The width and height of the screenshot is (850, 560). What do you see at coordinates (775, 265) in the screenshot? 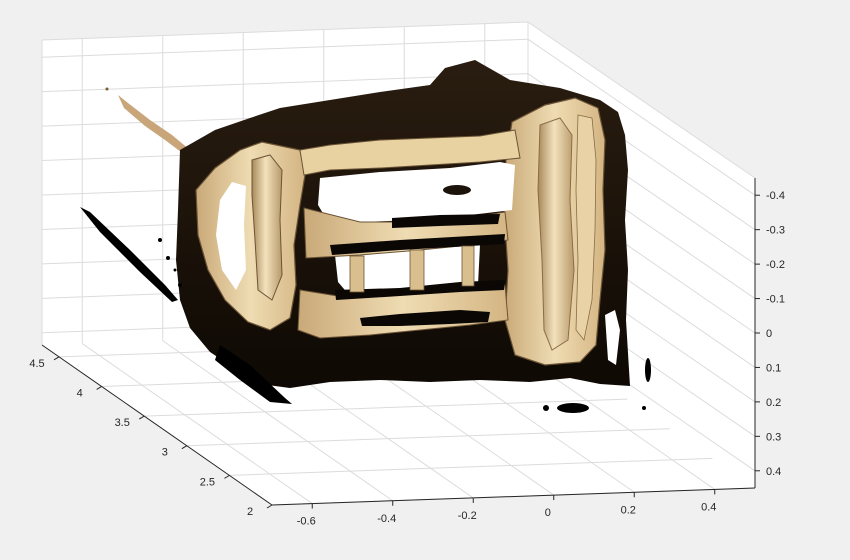
I see `z-tick-label: -0.2` at bounding box center [775, 265].